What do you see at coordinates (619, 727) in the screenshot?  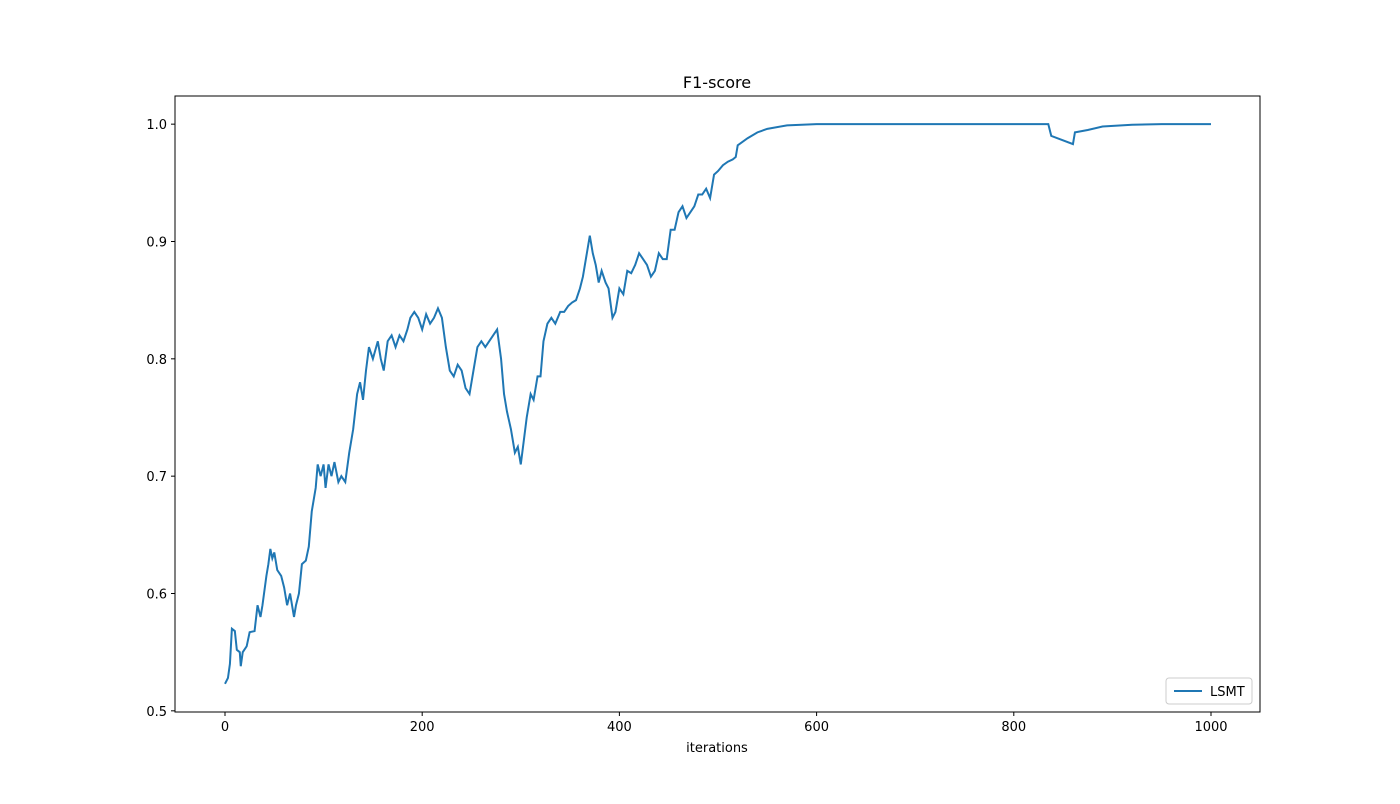 I see `x-tick-label: 400` at bounding box center [619, 727].